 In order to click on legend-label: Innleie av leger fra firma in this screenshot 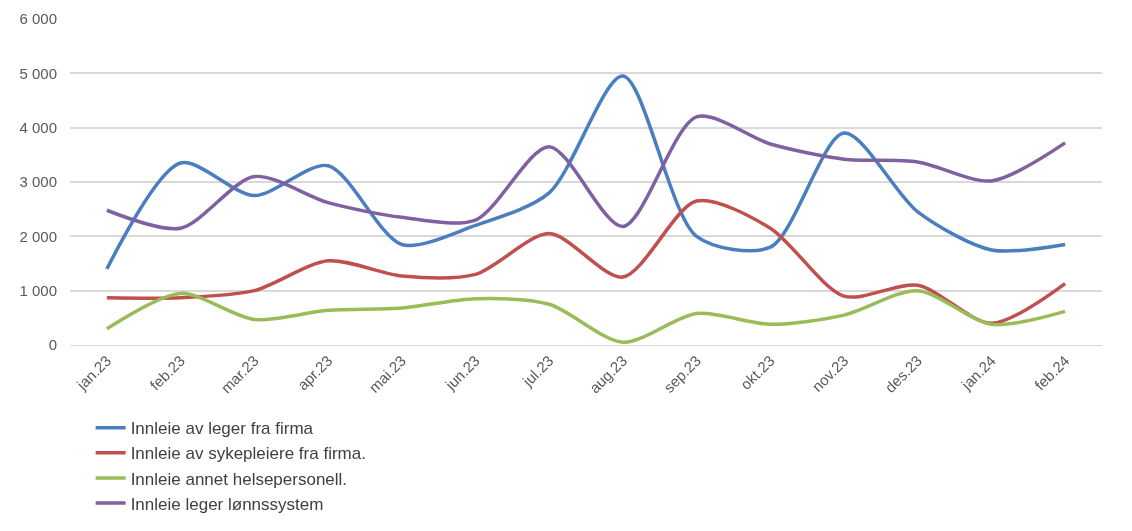, I will do `click(222, 429)`.